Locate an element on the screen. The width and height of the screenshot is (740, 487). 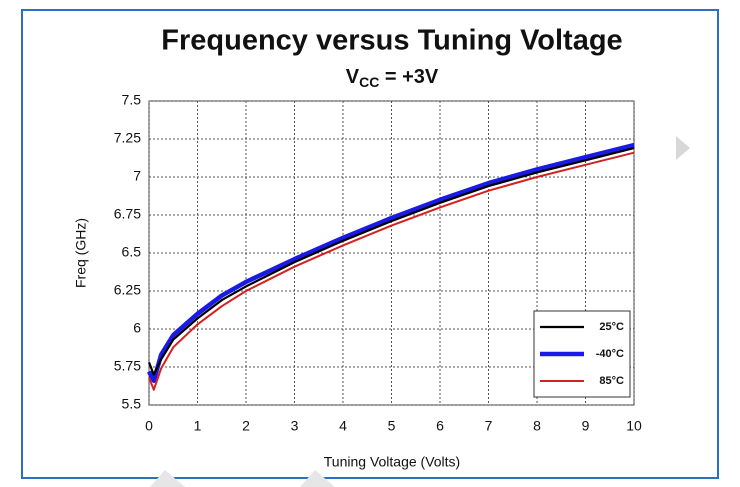
legend-label: -40°C is located at coordinates (610, 354).